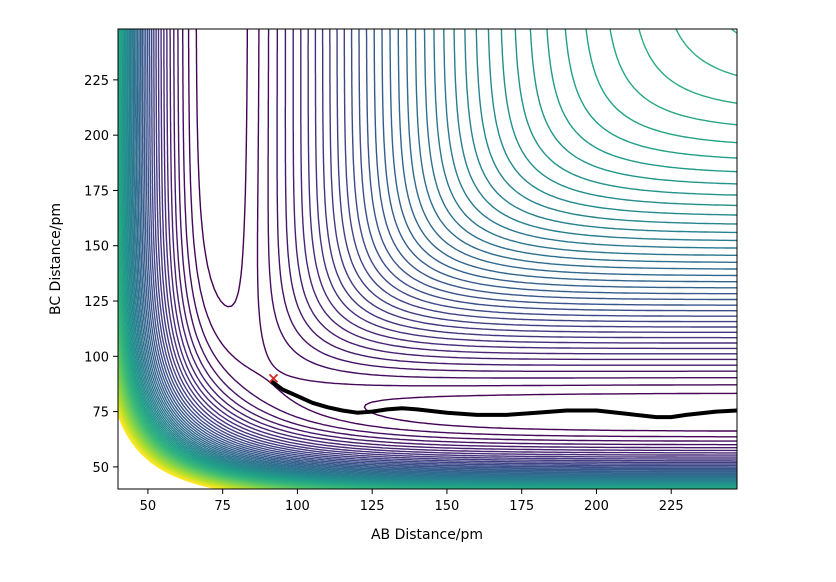  I want to click on x-tick-label: 175, so click(521, 506).